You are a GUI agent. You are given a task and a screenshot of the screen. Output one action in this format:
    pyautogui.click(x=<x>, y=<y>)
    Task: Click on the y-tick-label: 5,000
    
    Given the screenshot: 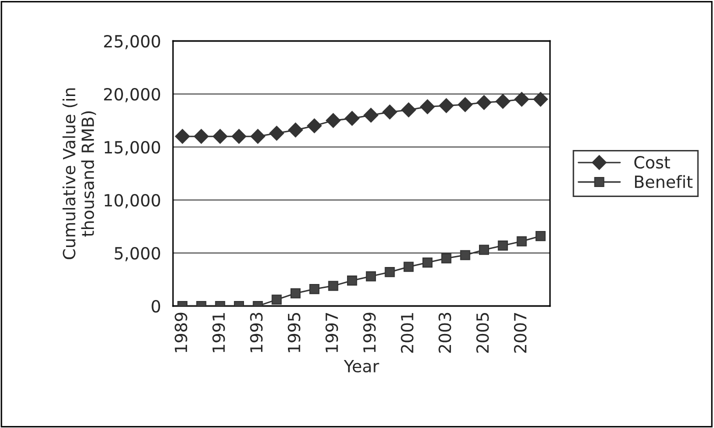 What is the action you would take?
    pyautogui.click(x=137, y=254)
    